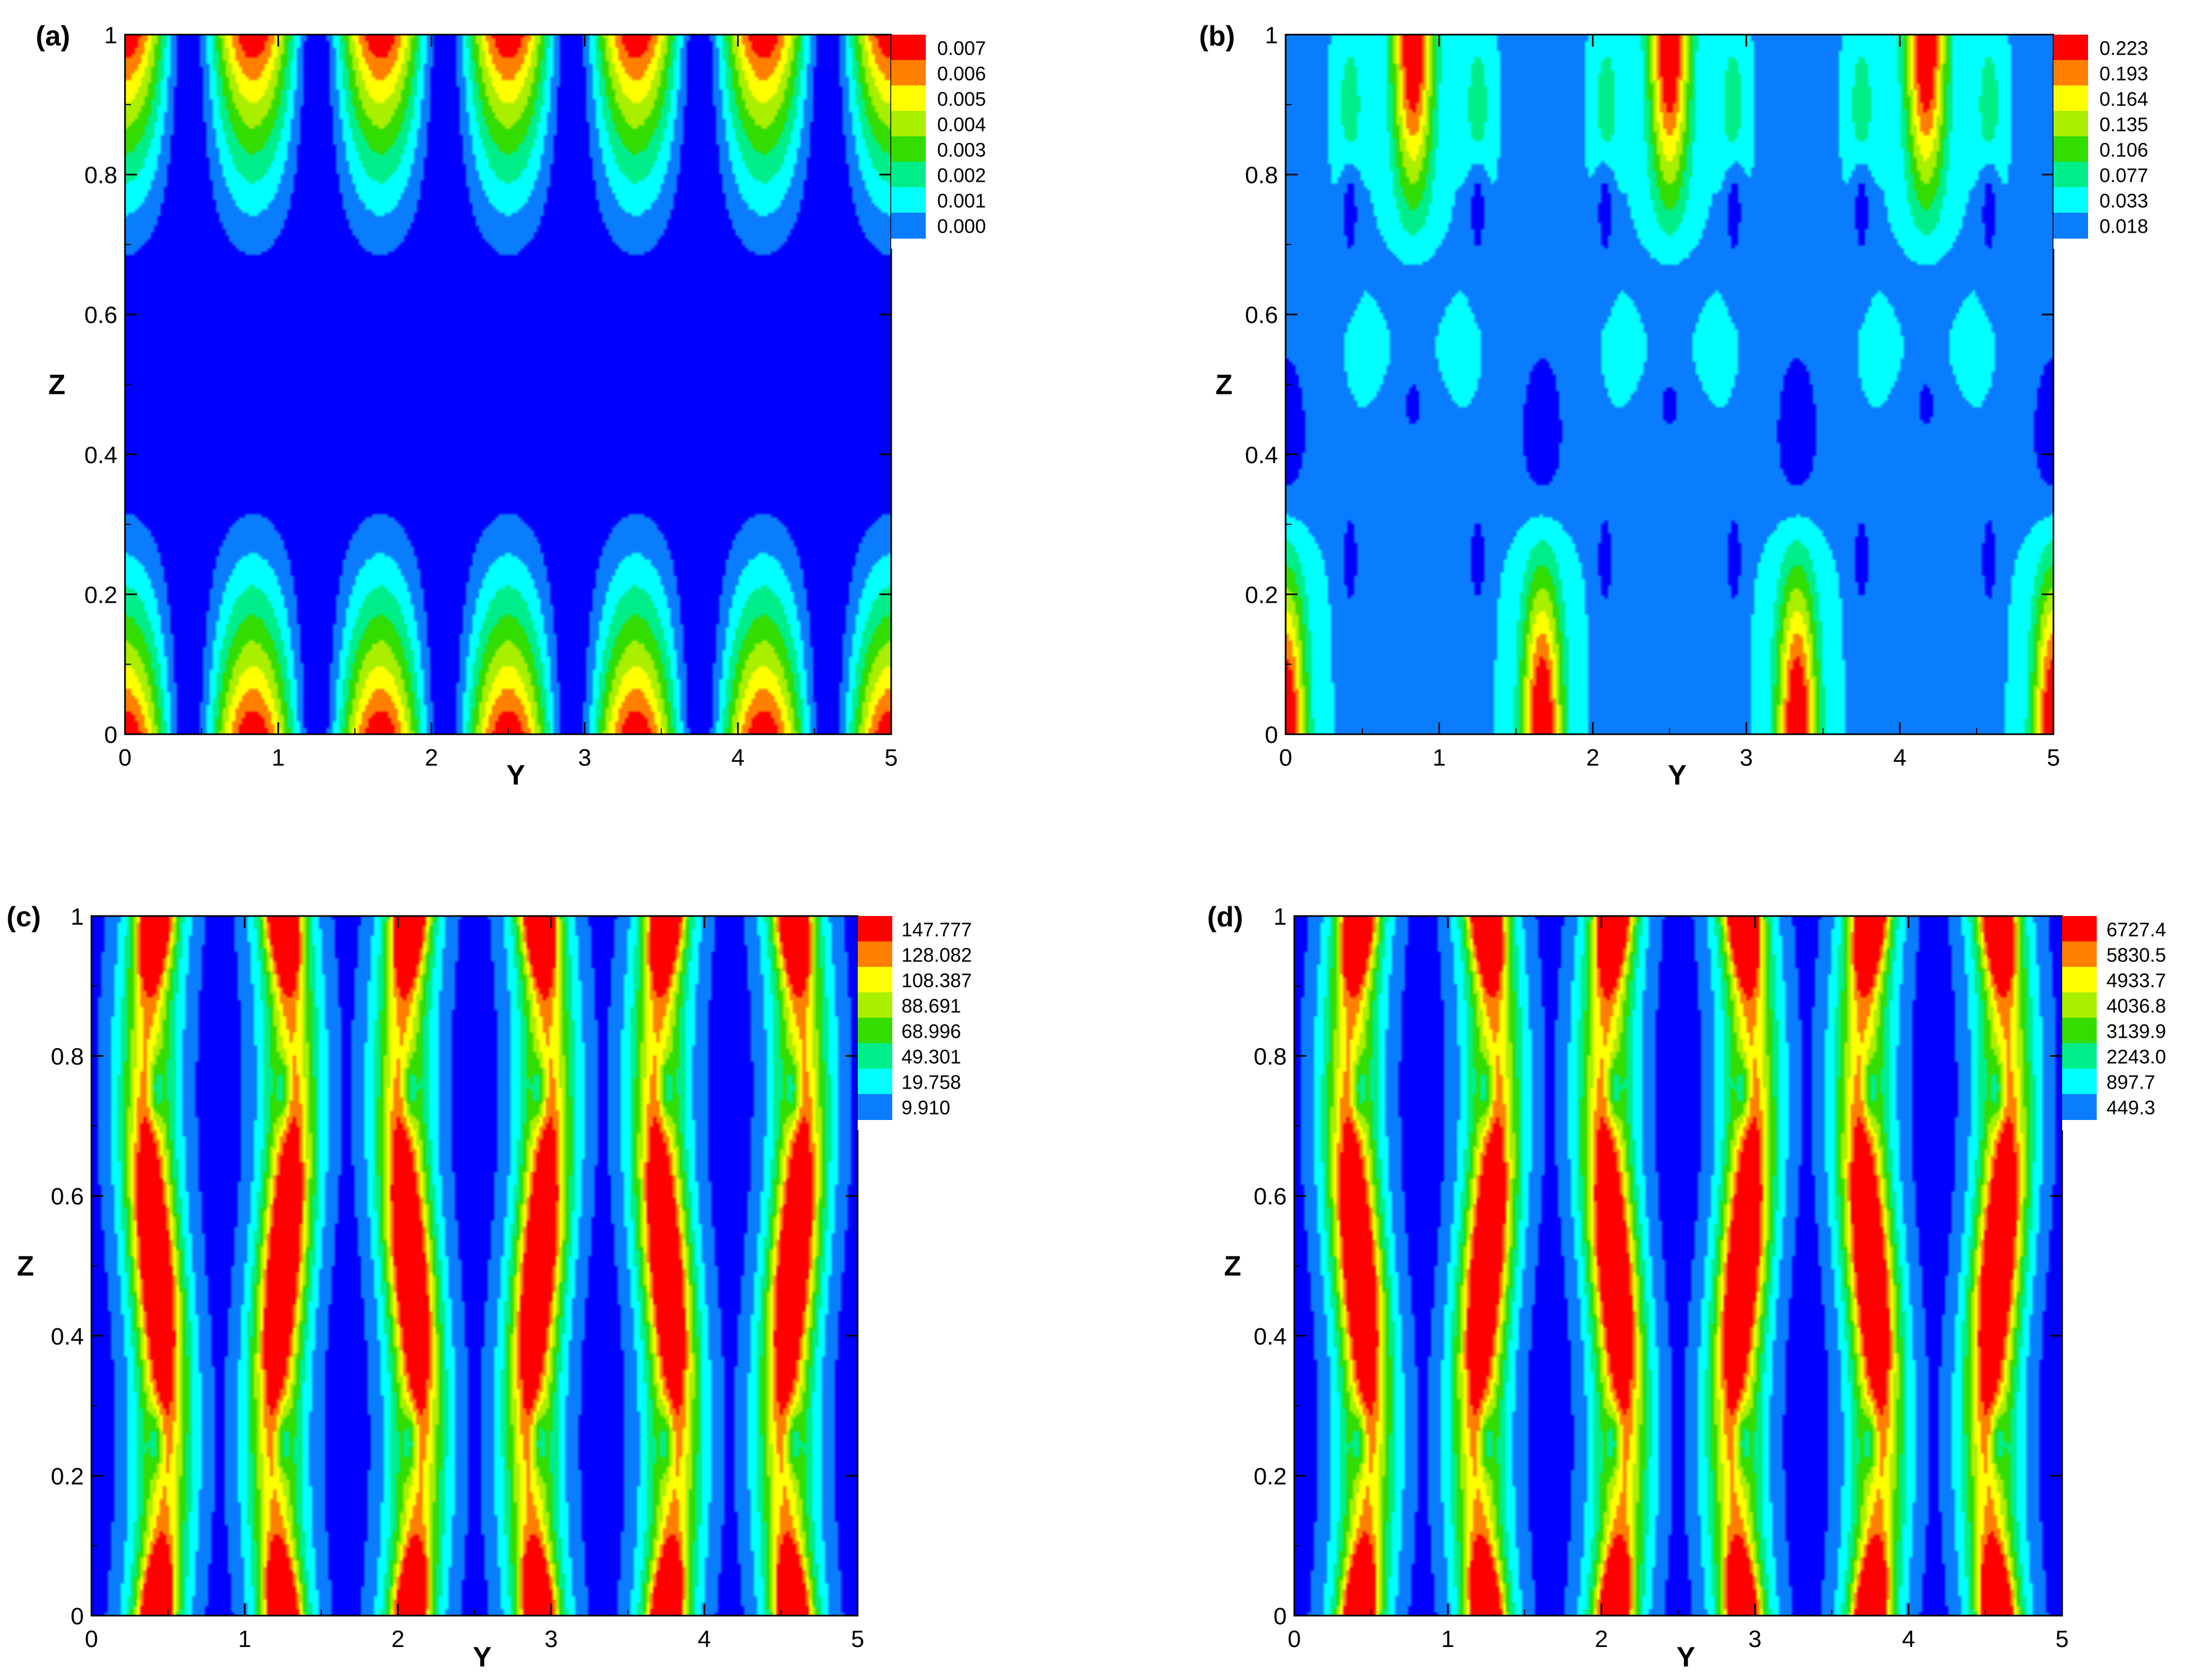 The height and width of the screenshot is (1680, 2186). What do you see at coordinates (397, 1639) in the screenshot?
I see `x-tick-label: 2` at bounding box center [397, 1639].